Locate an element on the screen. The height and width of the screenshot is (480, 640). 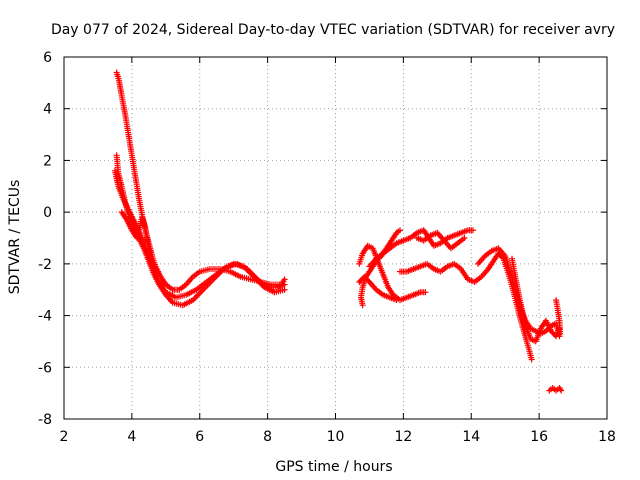
y-tick-label: -2 is located at coordinates (45, 265).